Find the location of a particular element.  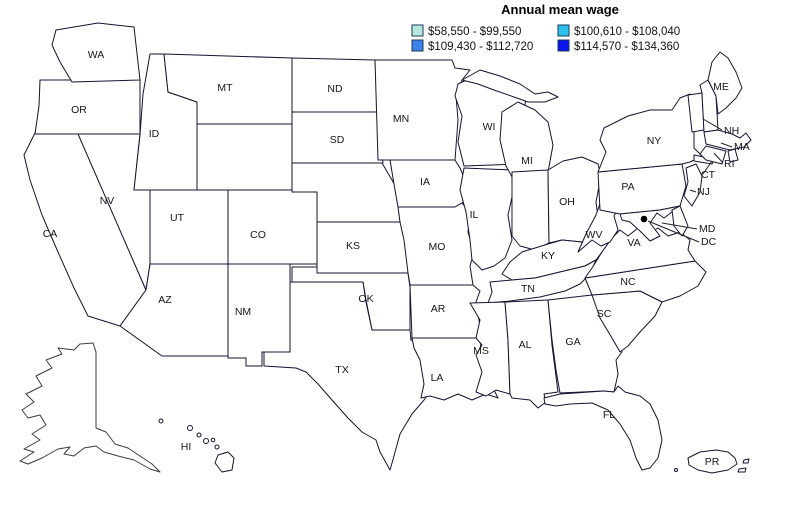

state-wa is located at coordinates (96, 52).